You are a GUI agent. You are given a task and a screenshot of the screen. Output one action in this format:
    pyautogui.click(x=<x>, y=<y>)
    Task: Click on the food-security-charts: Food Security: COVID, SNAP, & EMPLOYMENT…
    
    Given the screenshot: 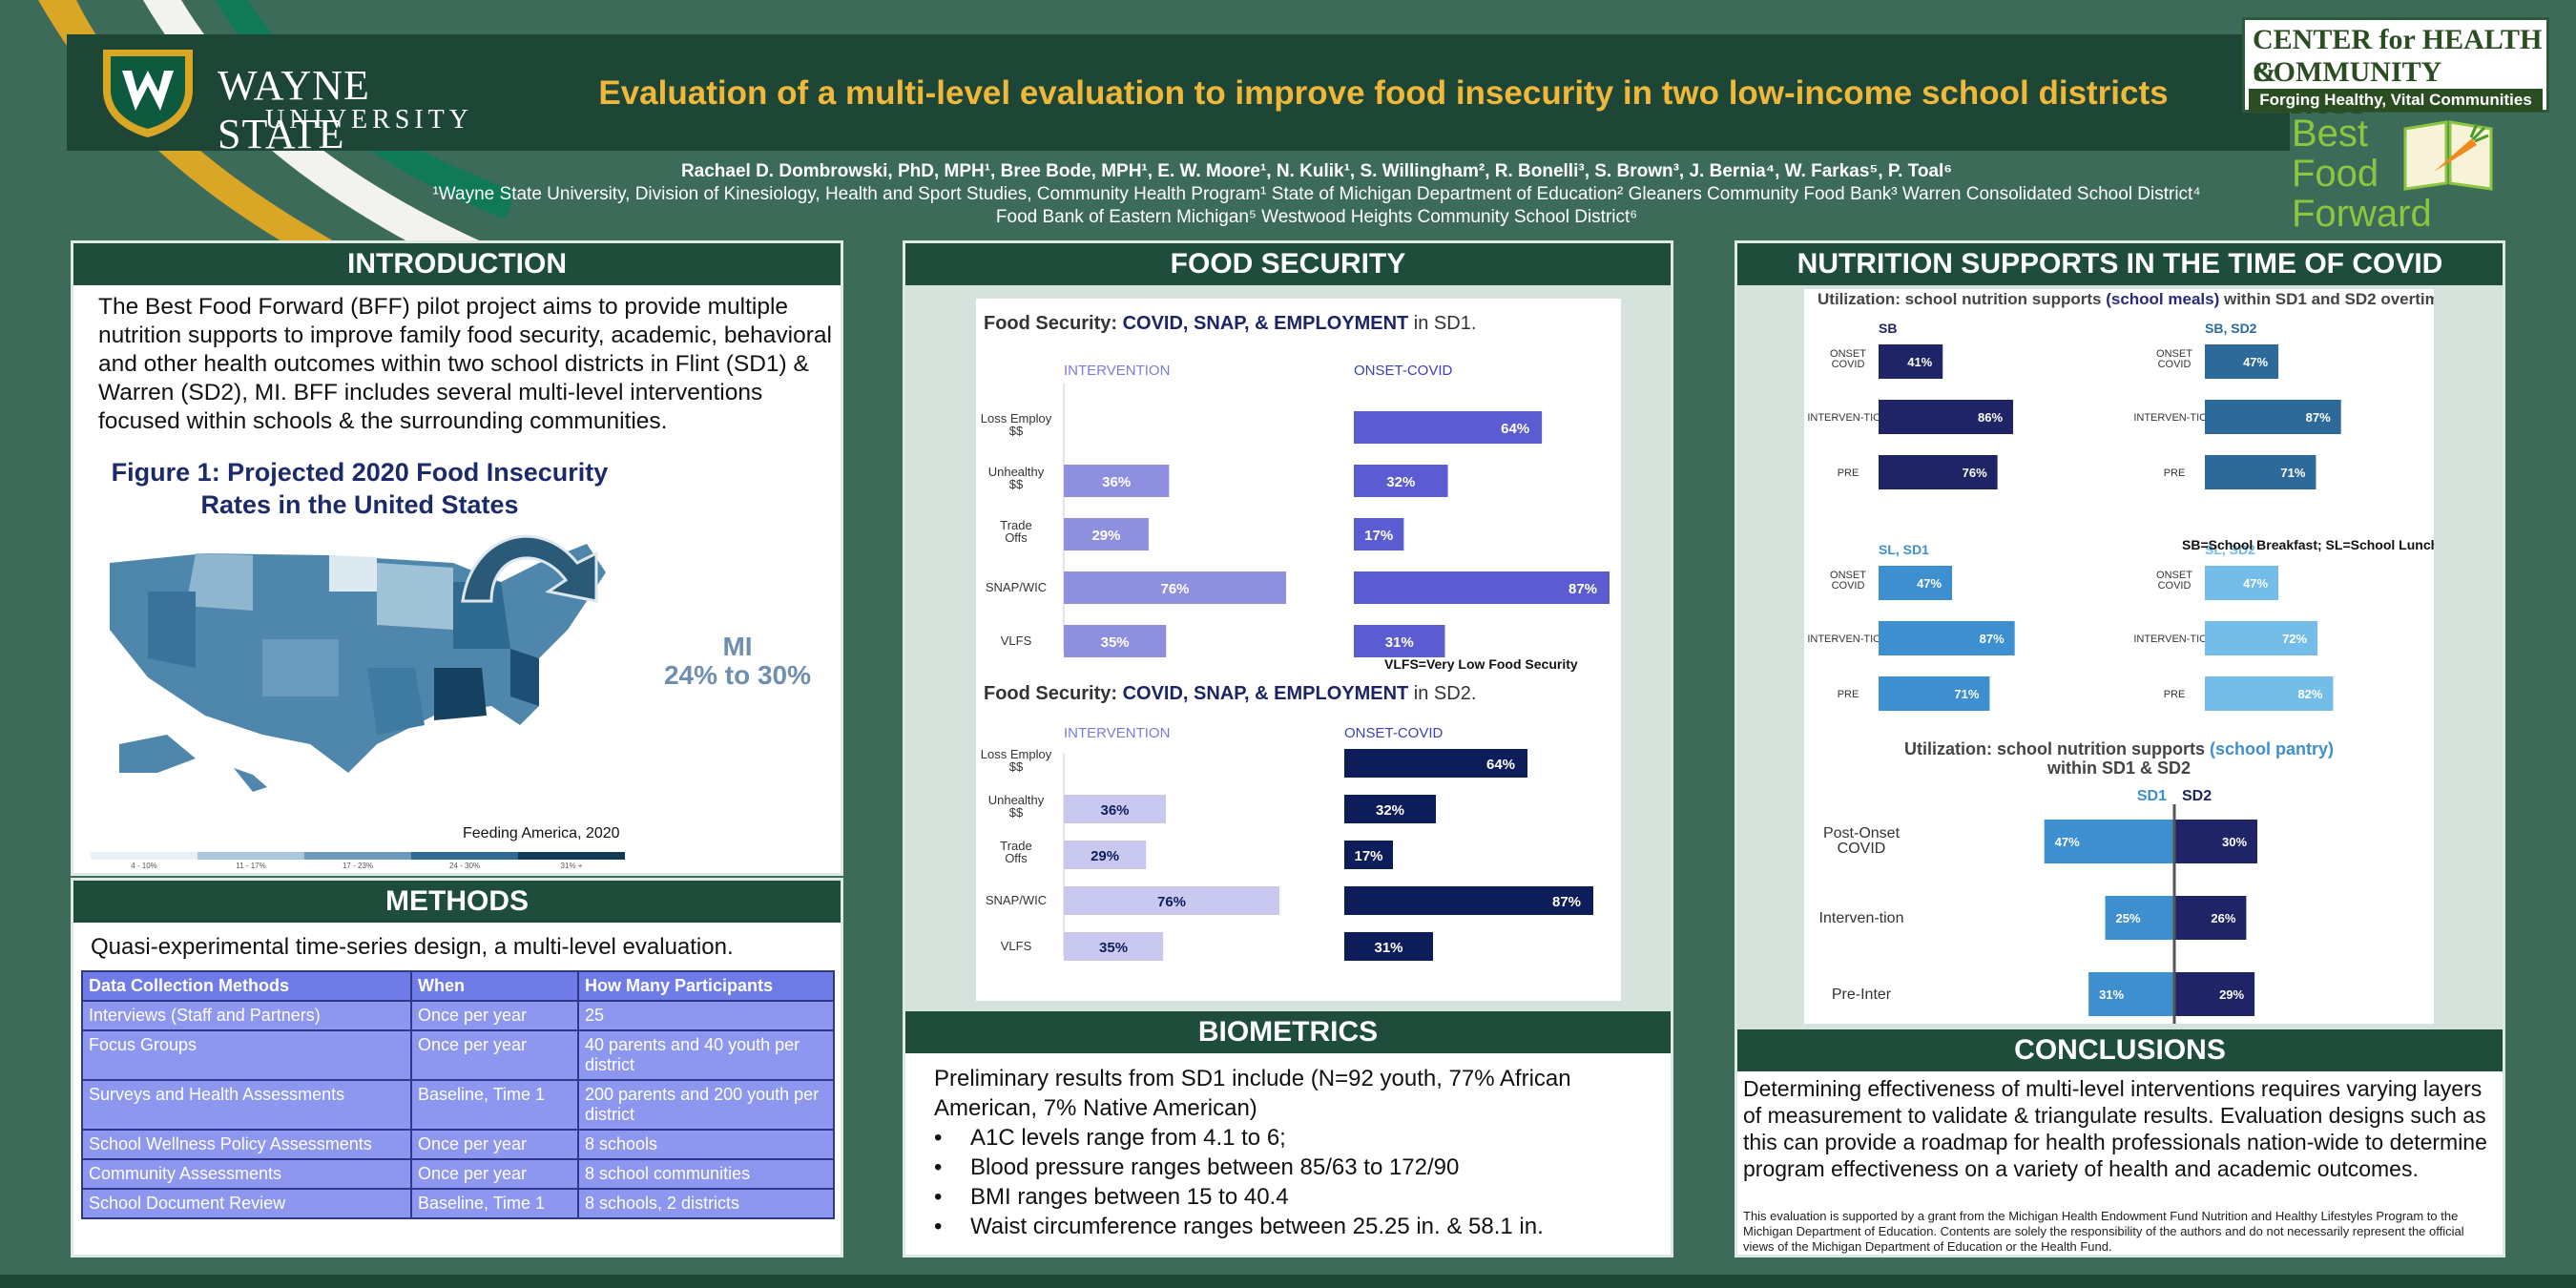 What is the action you would take?
    pyautogui.click(x=1298, y=650)
    